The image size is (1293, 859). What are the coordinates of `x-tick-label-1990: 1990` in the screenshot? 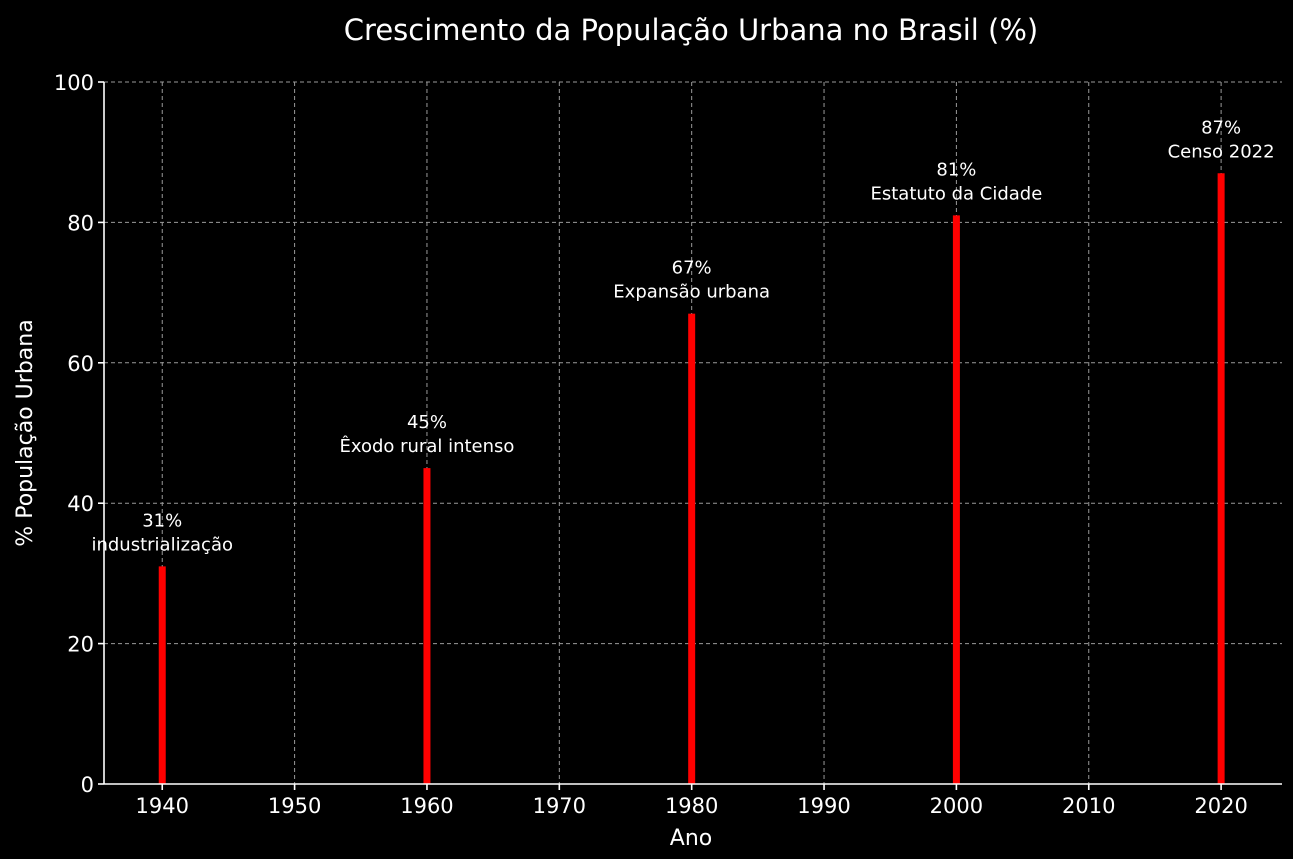 It's located at (823, 806).